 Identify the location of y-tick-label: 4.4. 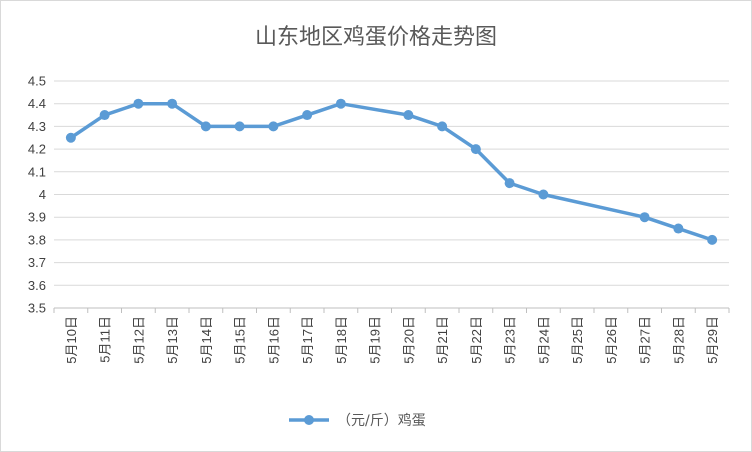
(37, 103).